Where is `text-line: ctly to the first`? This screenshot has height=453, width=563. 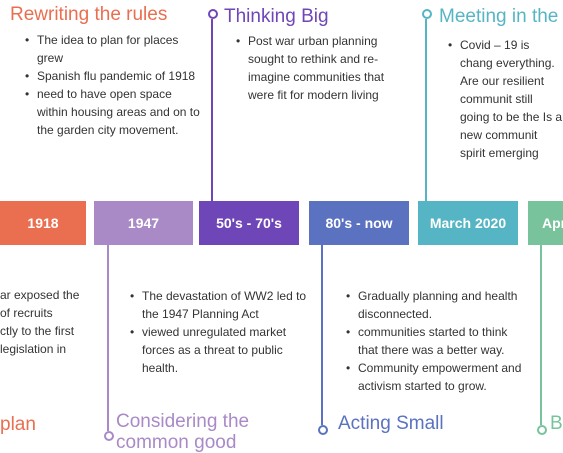 text-line: ctly to the first is located at coordinates (37, 331).